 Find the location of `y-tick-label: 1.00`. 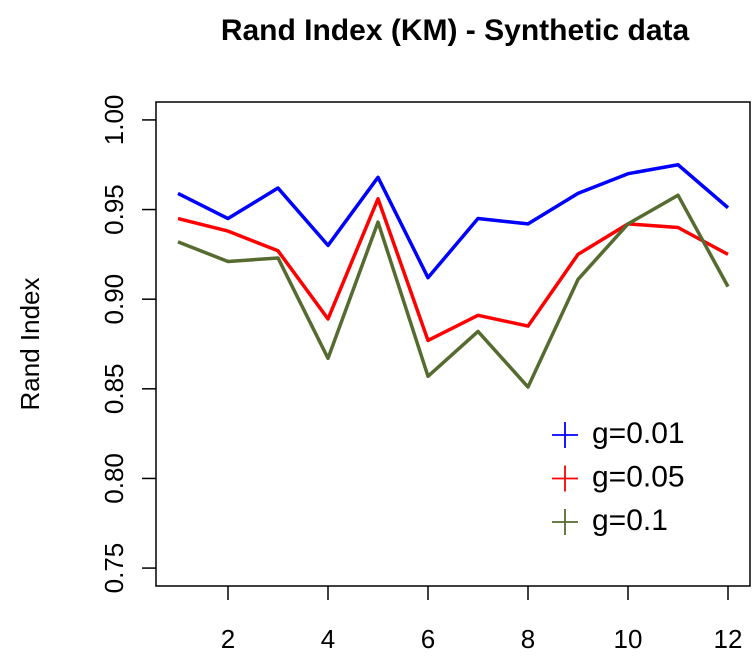

y-tick-label: 1.00 is located at coordinates (114, 120).